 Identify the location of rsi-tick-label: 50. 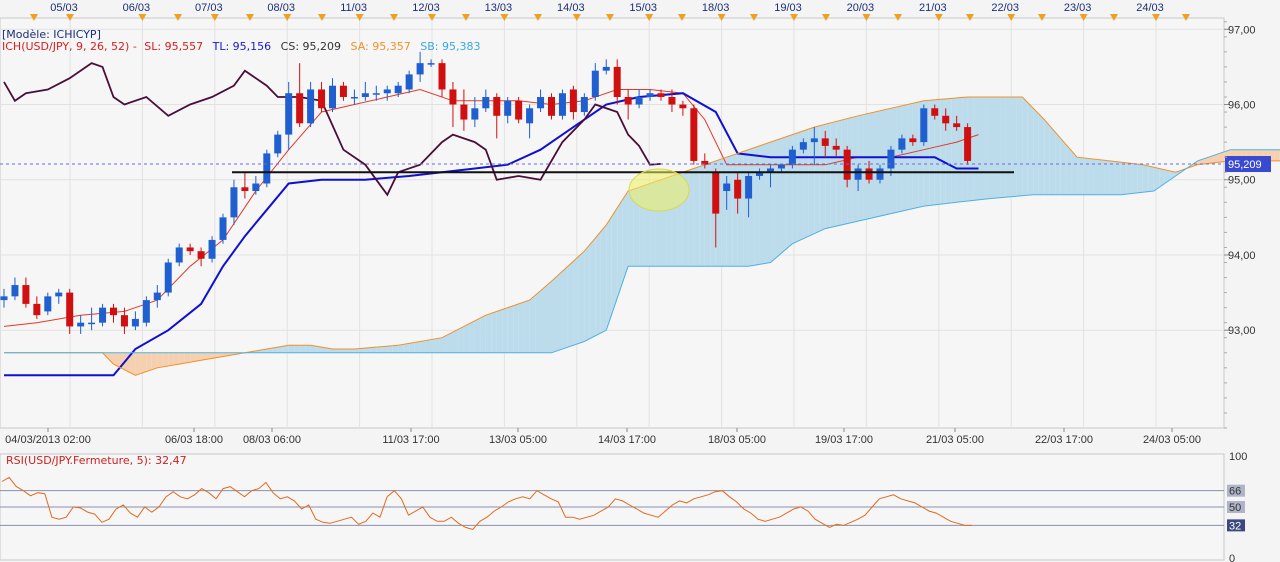
(1235, 508).